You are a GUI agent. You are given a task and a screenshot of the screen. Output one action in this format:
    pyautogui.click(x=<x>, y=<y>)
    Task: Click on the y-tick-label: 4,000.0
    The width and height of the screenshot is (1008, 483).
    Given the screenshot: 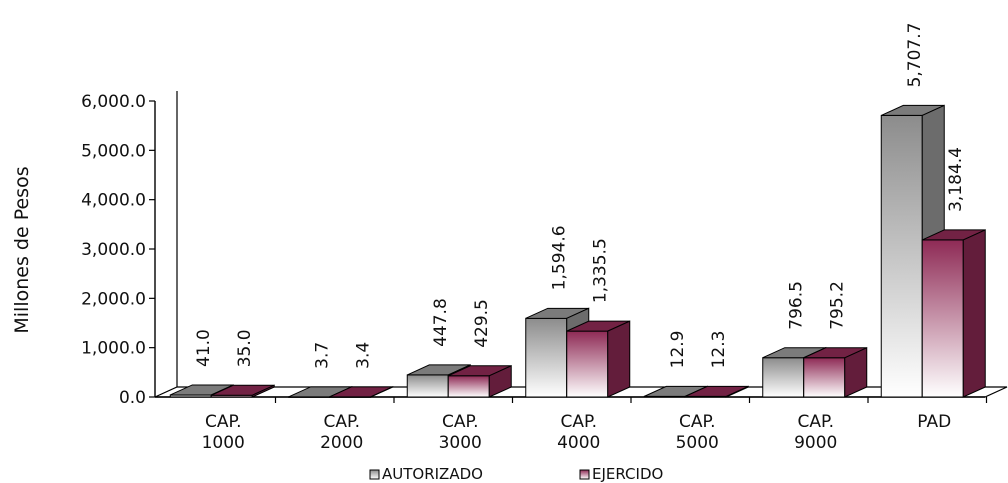 What is the action you would take?
    pyautogui.click(x=113, y=201)
    